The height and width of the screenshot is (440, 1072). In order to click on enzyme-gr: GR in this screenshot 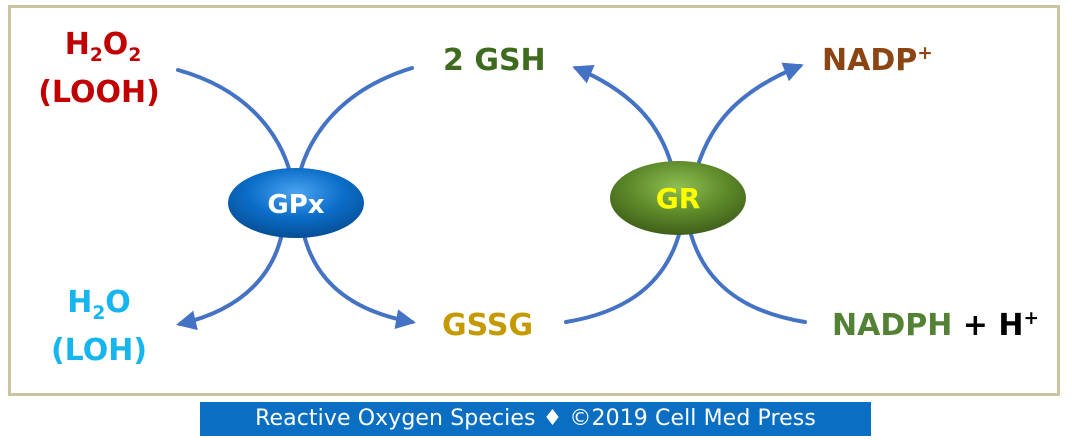, I will do `click(678, 198)`.